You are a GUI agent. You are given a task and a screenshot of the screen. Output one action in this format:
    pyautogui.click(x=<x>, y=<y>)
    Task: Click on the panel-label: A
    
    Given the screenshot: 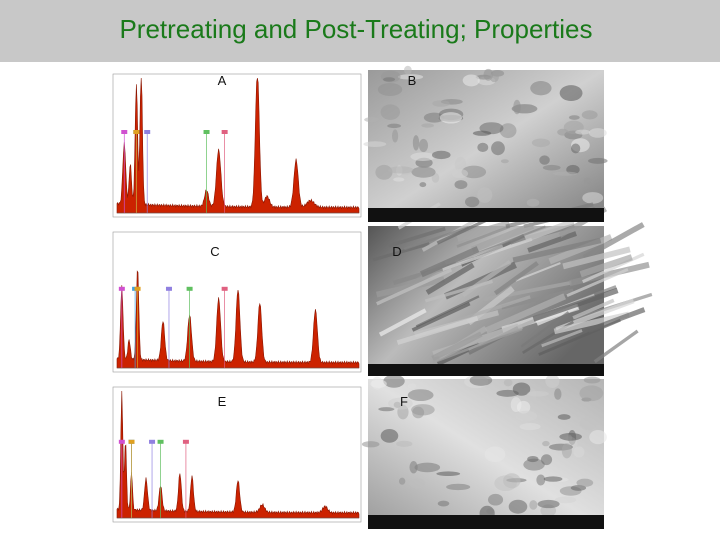 What is the action you would take?
    pyautogui.click(x=222, y=80)
    